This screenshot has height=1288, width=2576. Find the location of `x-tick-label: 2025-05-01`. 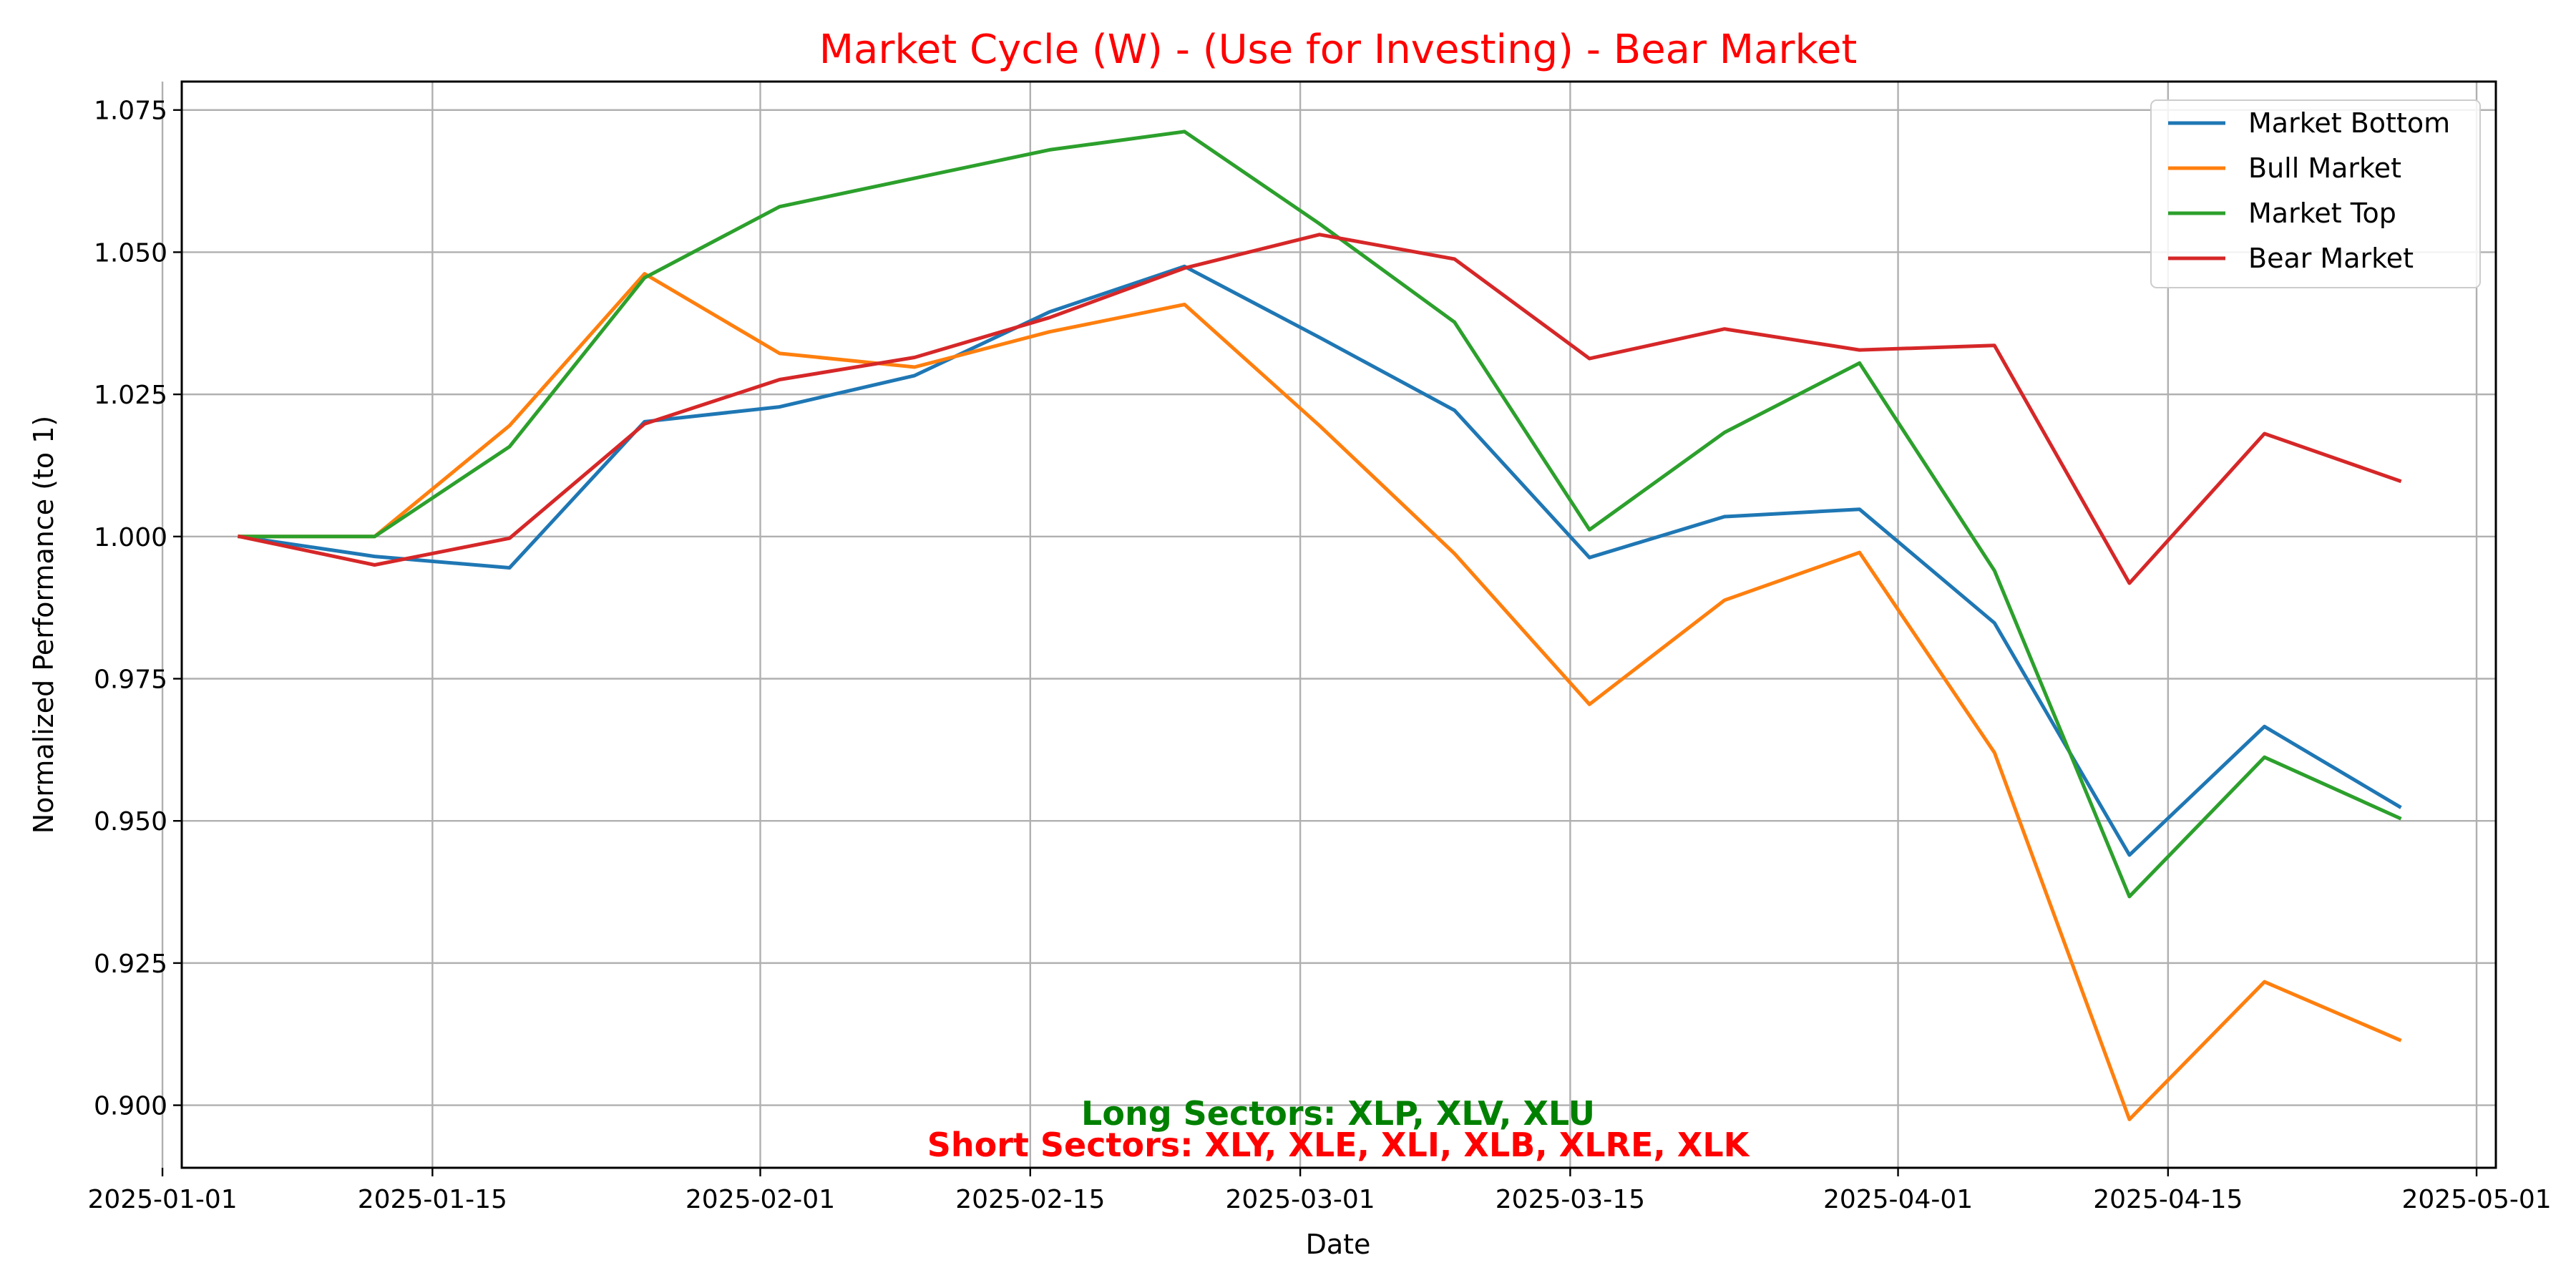

x-tick-label: 2025-05-01 is located at coordinates (2476, 1199).